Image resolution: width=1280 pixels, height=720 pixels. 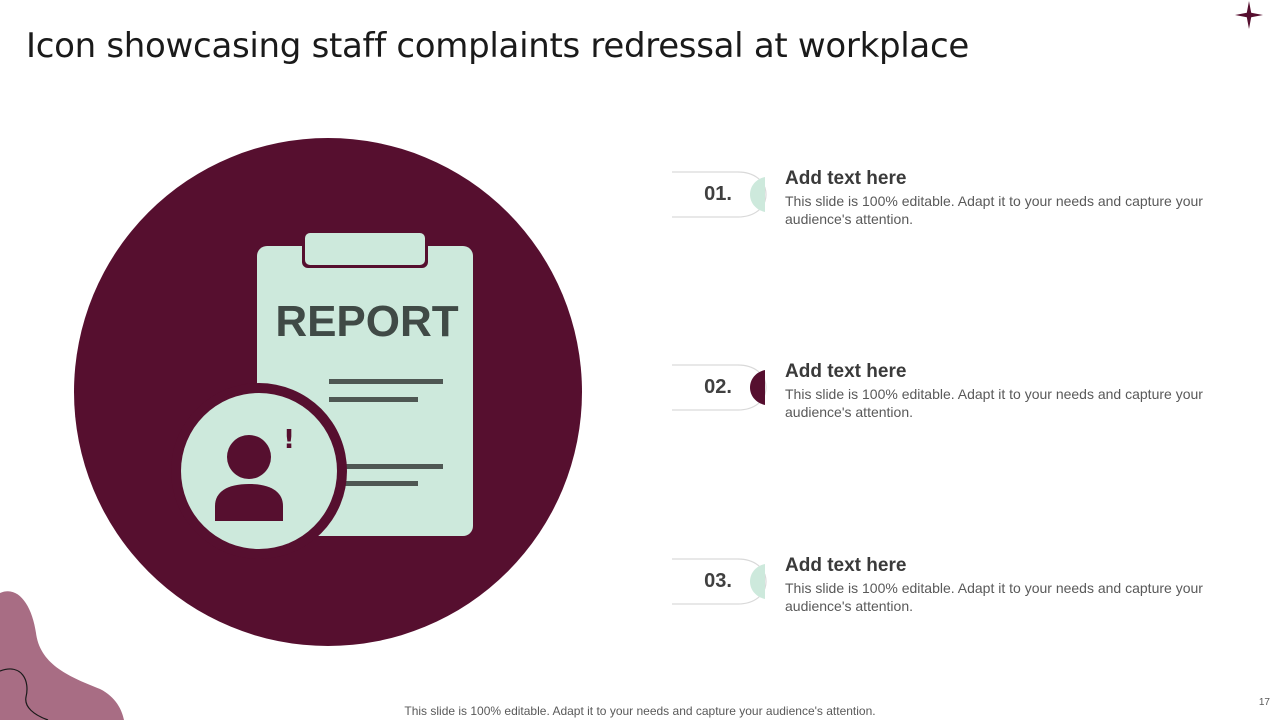 I want to click on number-badge: 03., so click(x=719, y=581).